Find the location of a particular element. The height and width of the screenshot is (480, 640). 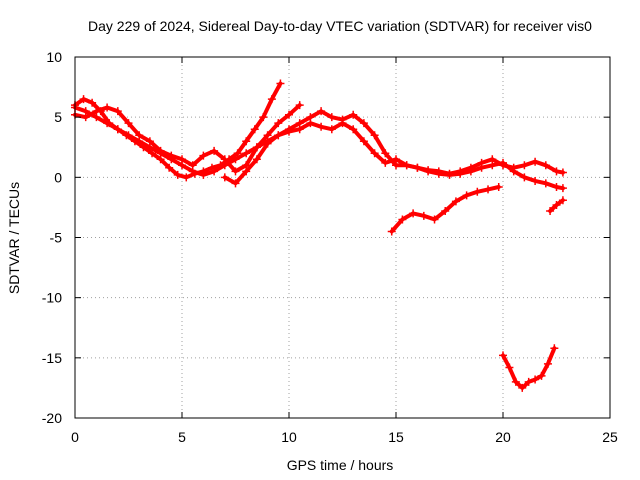

y-tick-label: 5 is located at coordinates (58, 117).